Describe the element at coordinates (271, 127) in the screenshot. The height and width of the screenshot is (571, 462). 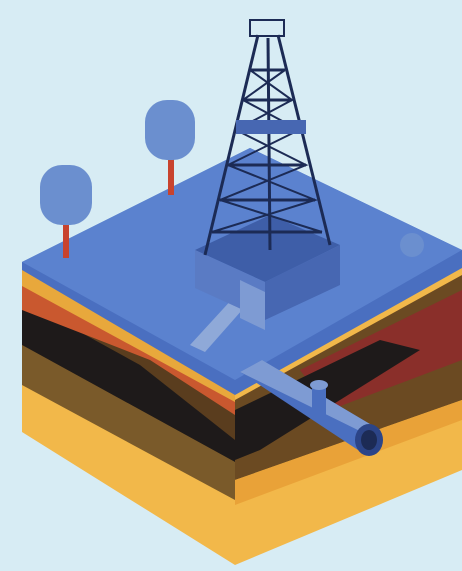
I see `rig-deck` at that location.